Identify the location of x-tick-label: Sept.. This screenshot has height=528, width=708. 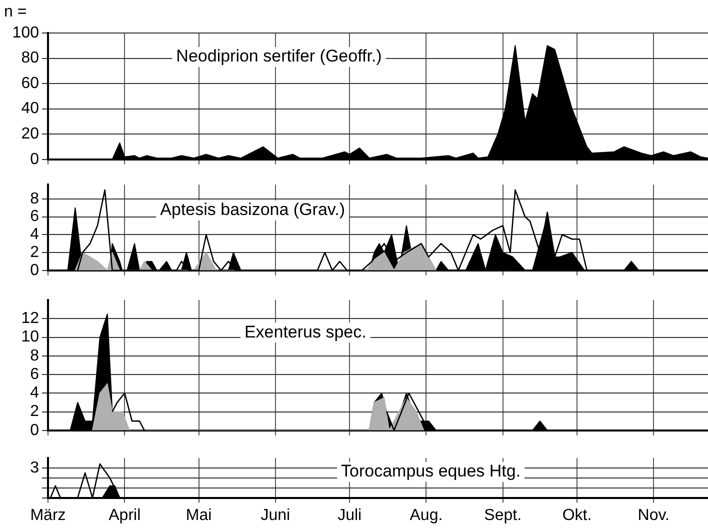
(503, 515).